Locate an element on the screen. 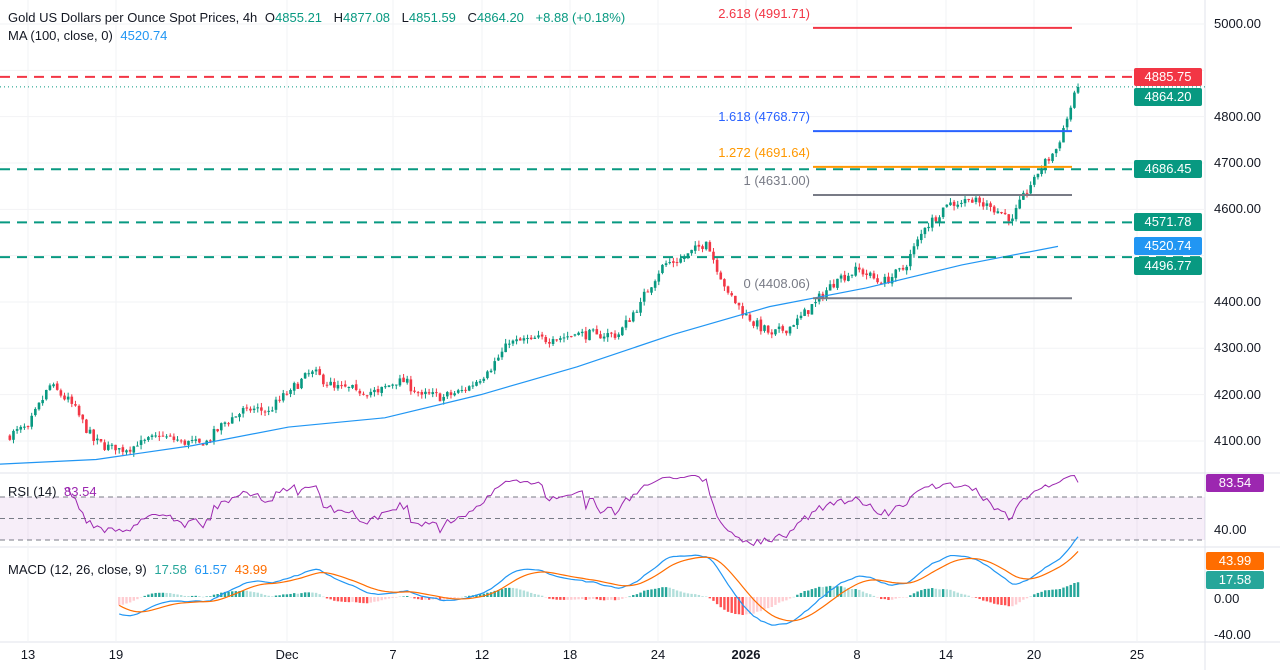 This screenshot has height=670, width=1280. rsi-legend: RSI (14) 83.54 is located at coordinates (54, 491).